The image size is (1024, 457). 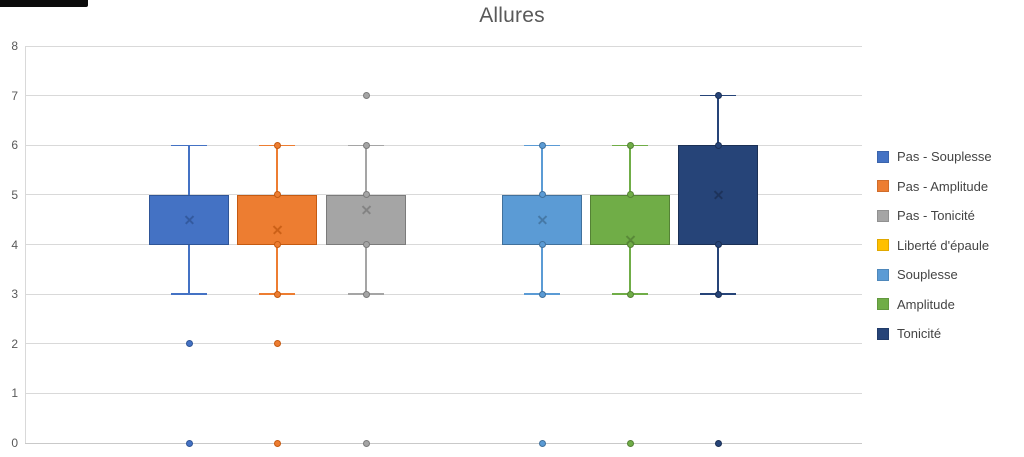 I want to click on y-axis-tick-label: 5, so click(x=14, y=194).